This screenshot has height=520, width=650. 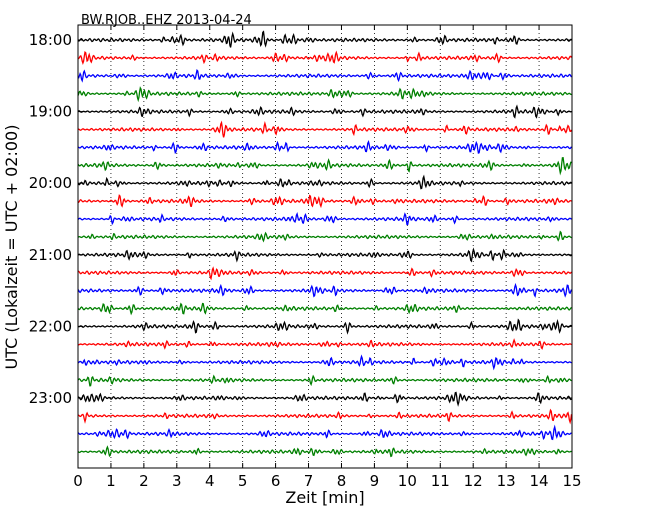 I want to click on x-tick-label: 1, so click(x=111, y=481).